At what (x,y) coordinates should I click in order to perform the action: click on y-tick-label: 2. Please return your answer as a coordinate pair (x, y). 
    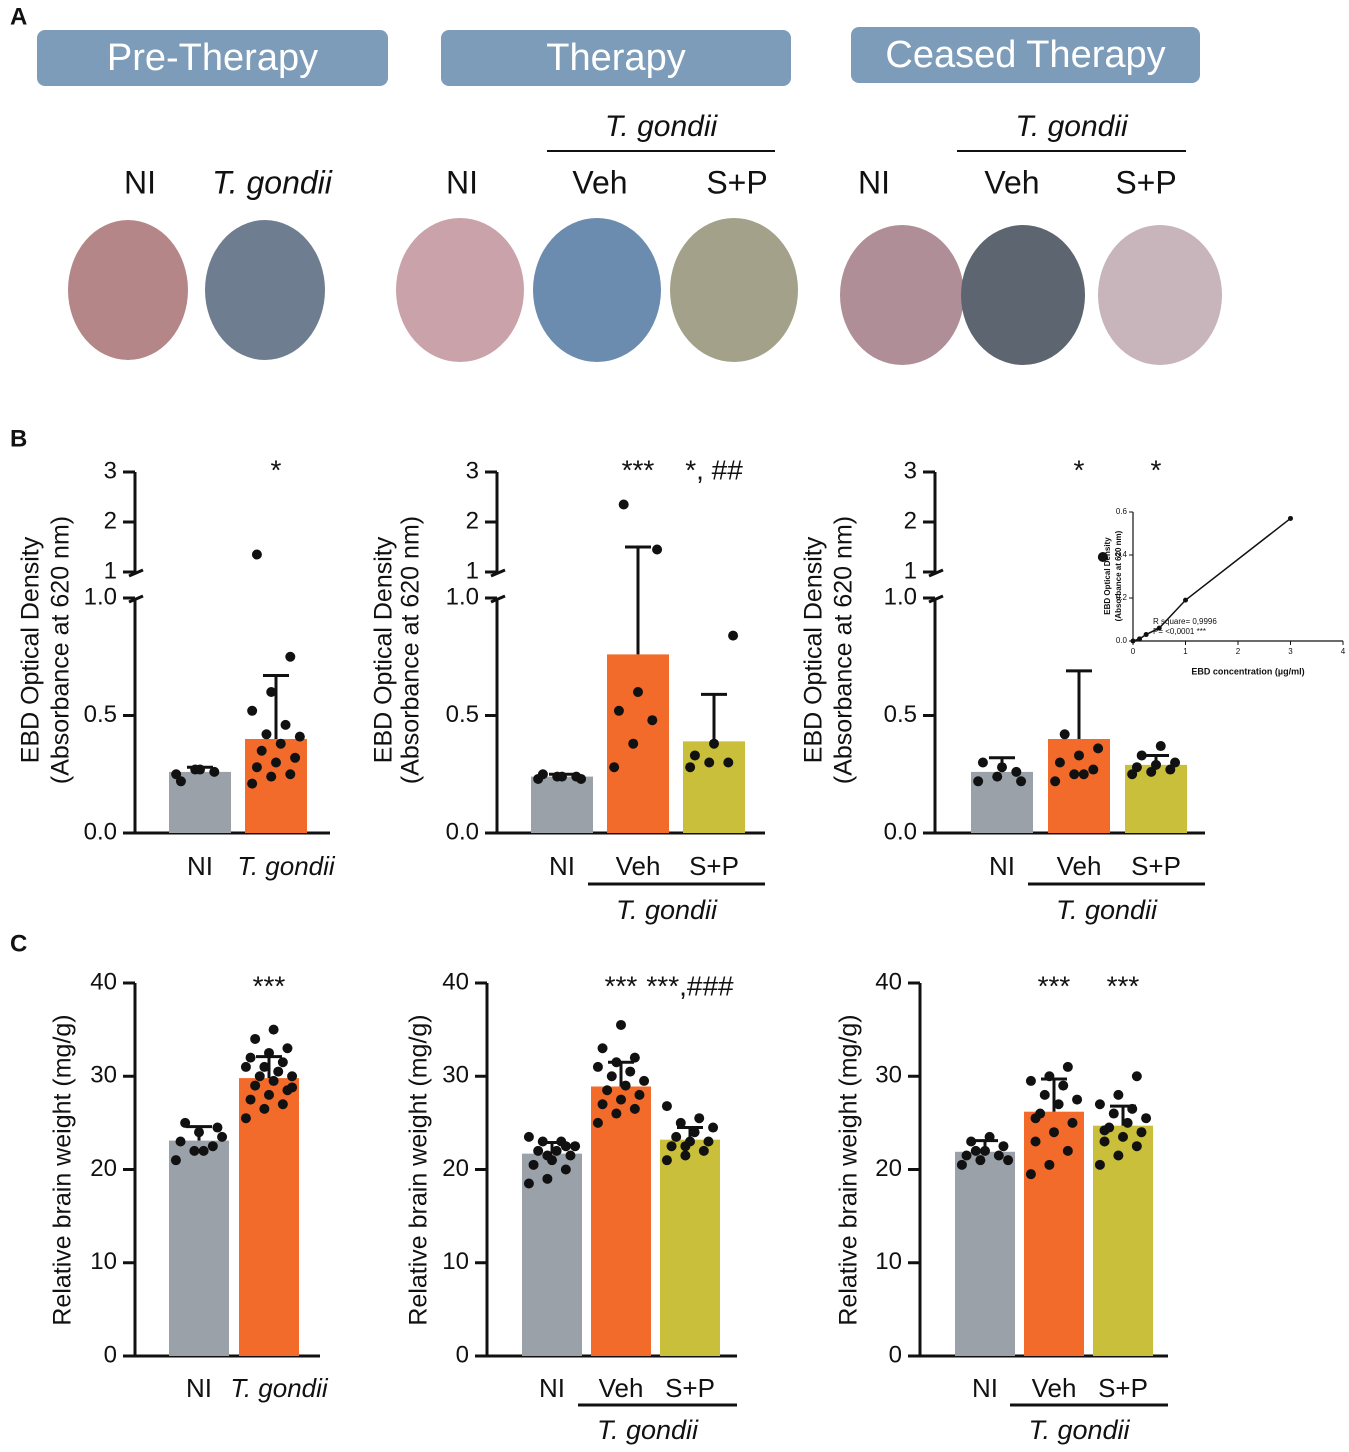
    Looking at the image, I should click on (110, 520).